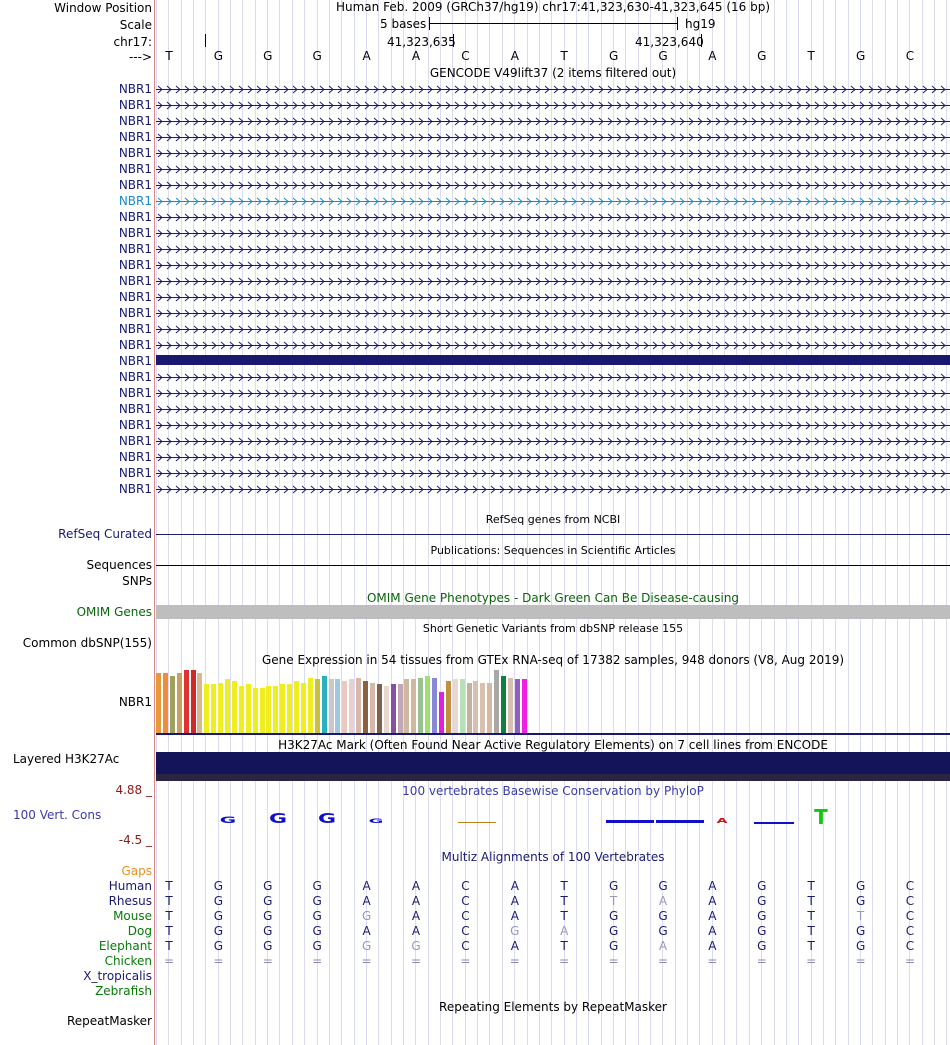  Describe the element at coordinates (553, 565) in the screenshot. I see `publications-line` at that location.